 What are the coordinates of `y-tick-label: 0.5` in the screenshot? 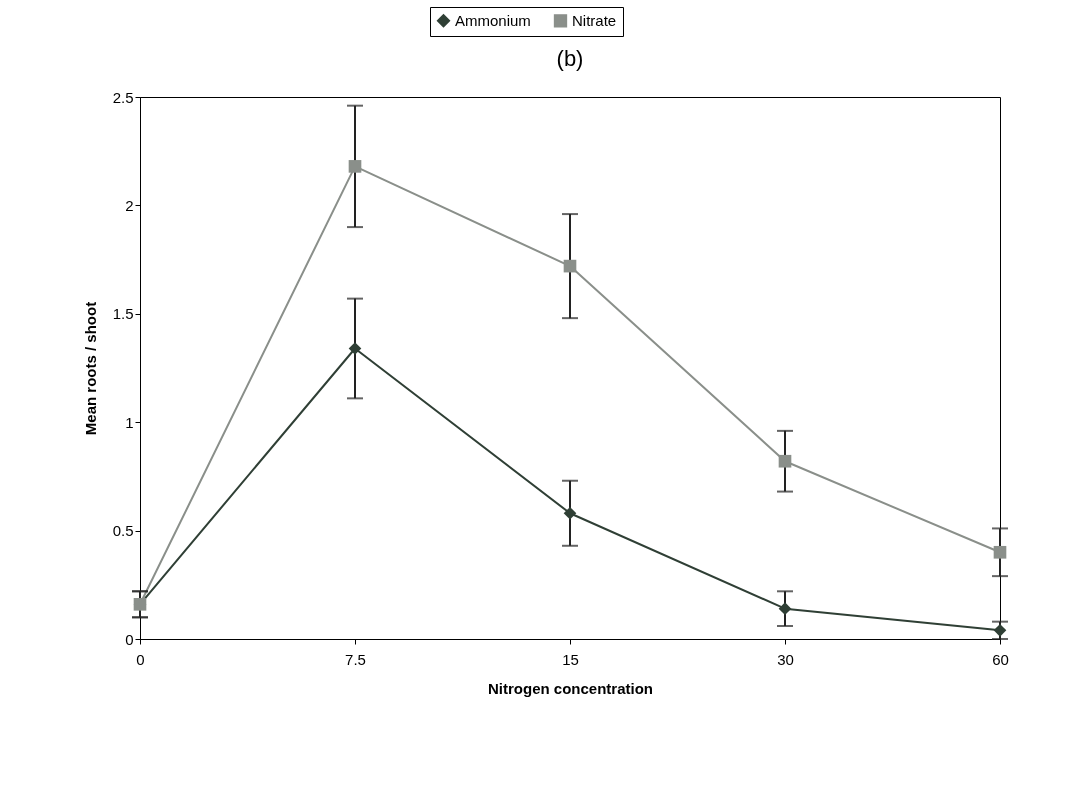 It's located at (123, 531).